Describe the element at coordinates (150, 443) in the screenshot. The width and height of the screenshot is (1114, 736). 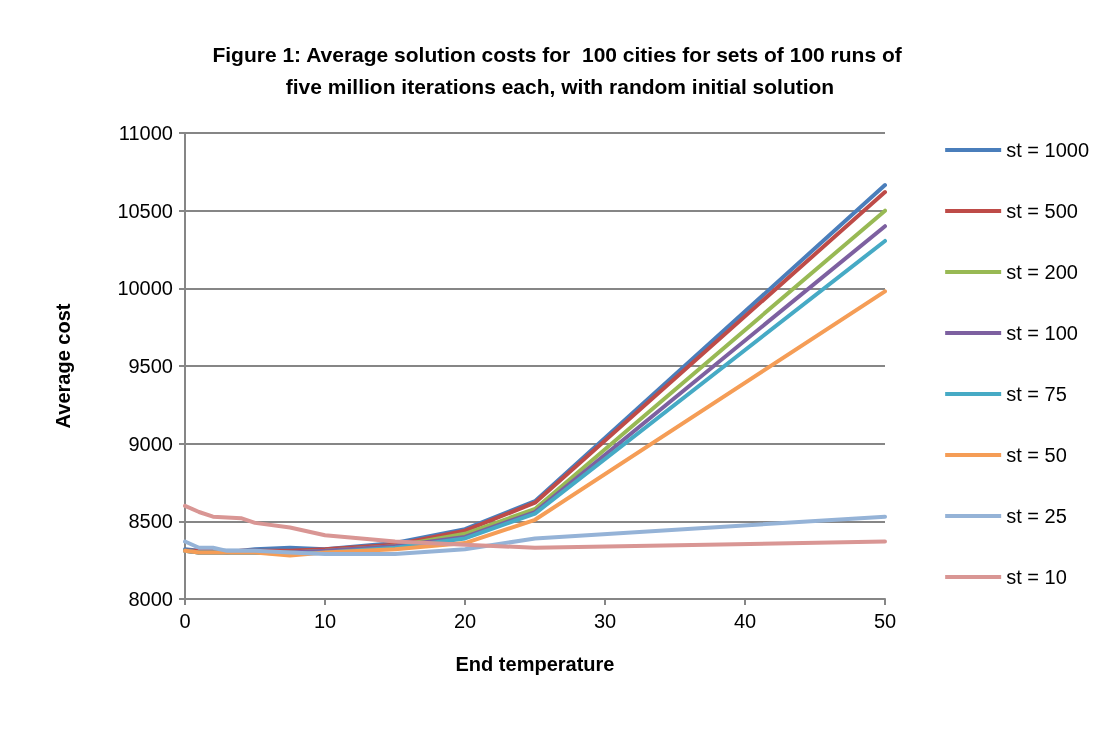
I see `y-tick-label: 9000` at that location.